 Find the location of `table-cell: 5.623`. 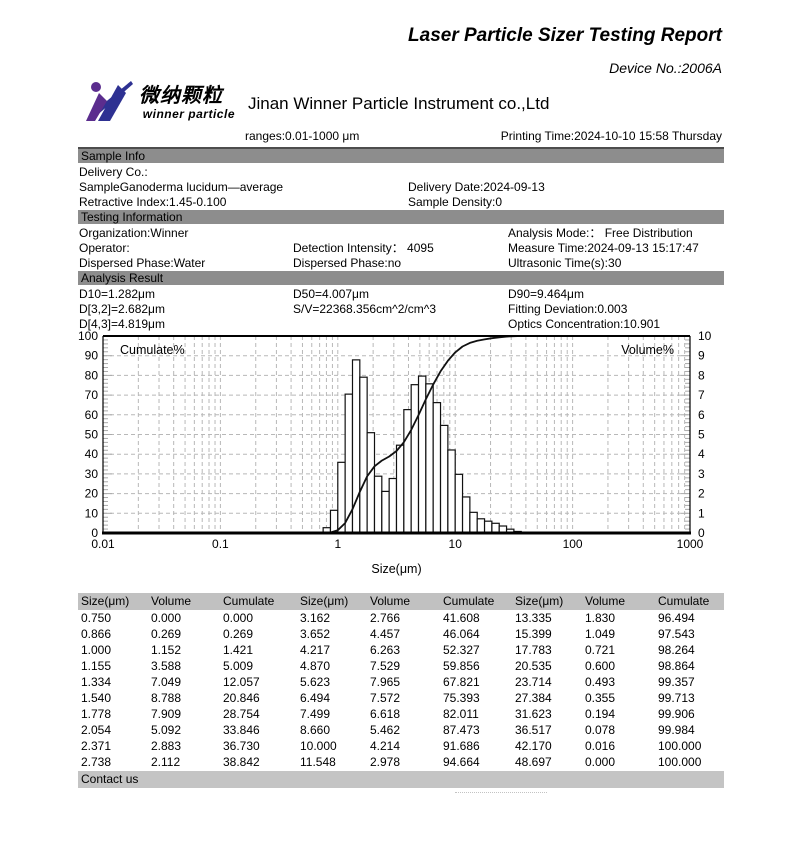

table-cell: 5.623 is located at coordinates (315, 682).